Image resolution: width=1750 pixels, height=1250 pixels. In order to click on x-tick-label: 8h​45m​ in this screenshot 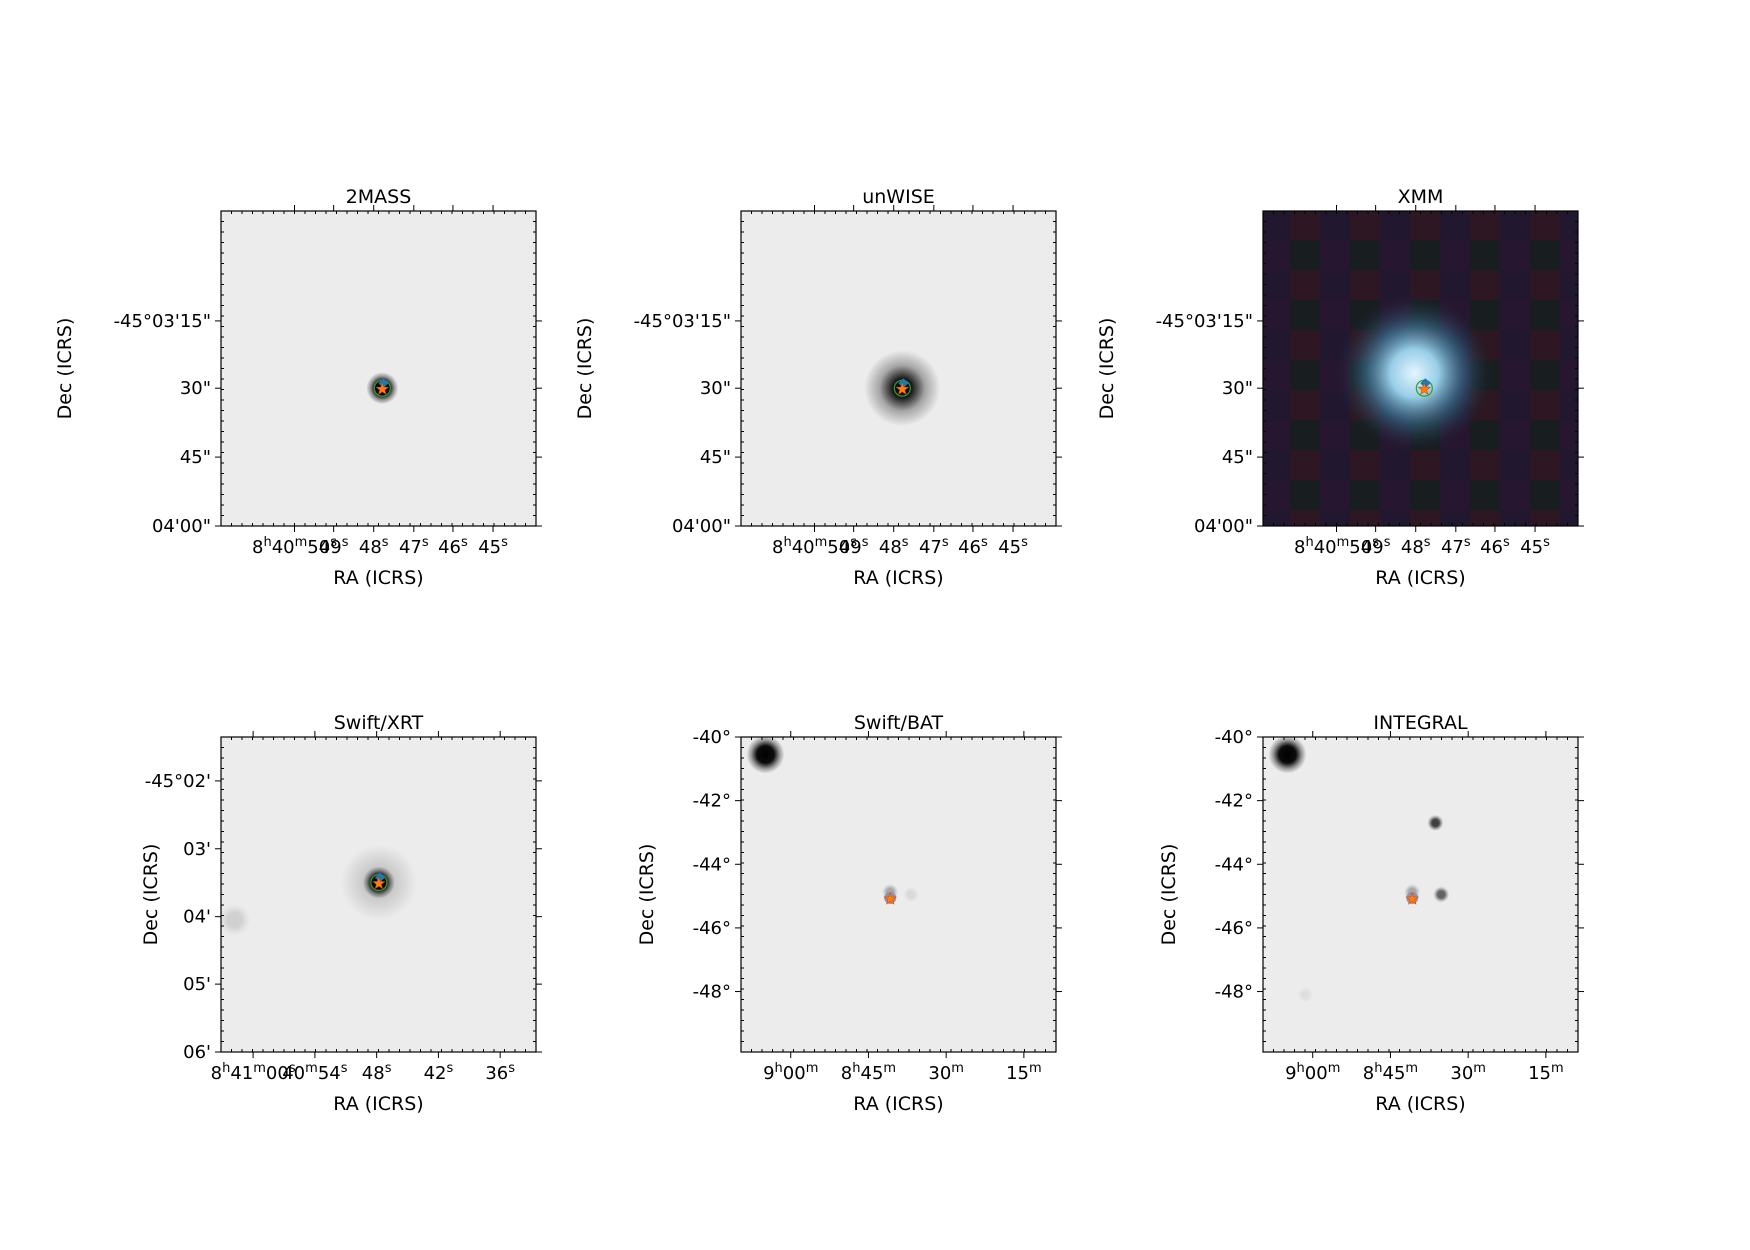, I will do `click(868, 1072)`.